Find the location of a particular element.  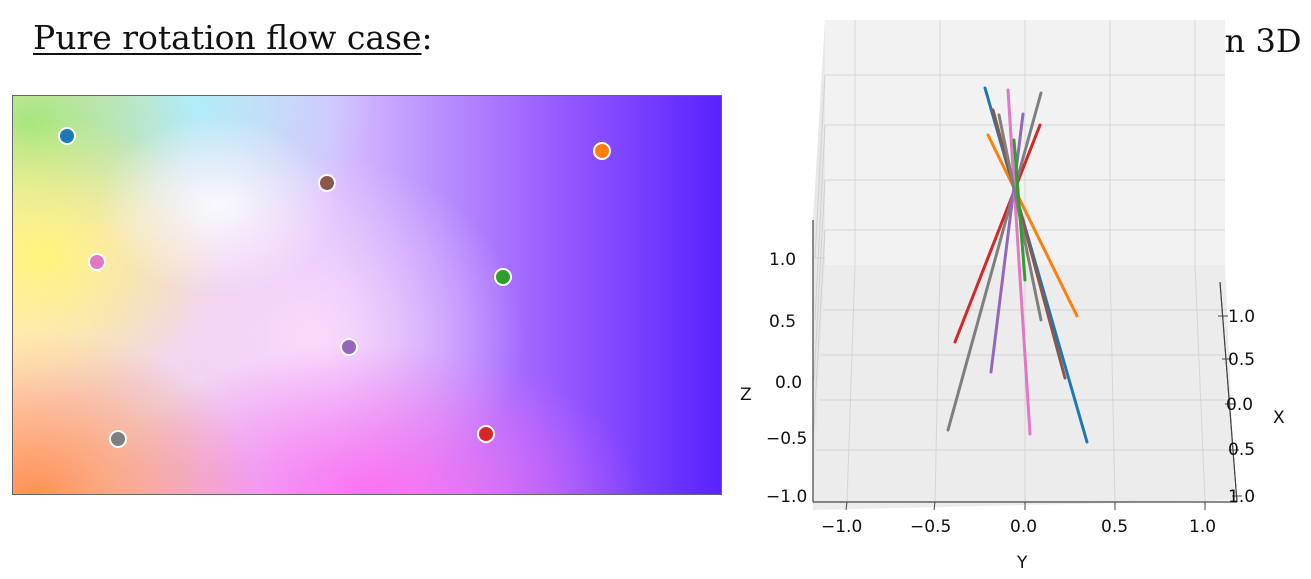

z-tick-1: 0.5 is located at coordinates (782, 322).